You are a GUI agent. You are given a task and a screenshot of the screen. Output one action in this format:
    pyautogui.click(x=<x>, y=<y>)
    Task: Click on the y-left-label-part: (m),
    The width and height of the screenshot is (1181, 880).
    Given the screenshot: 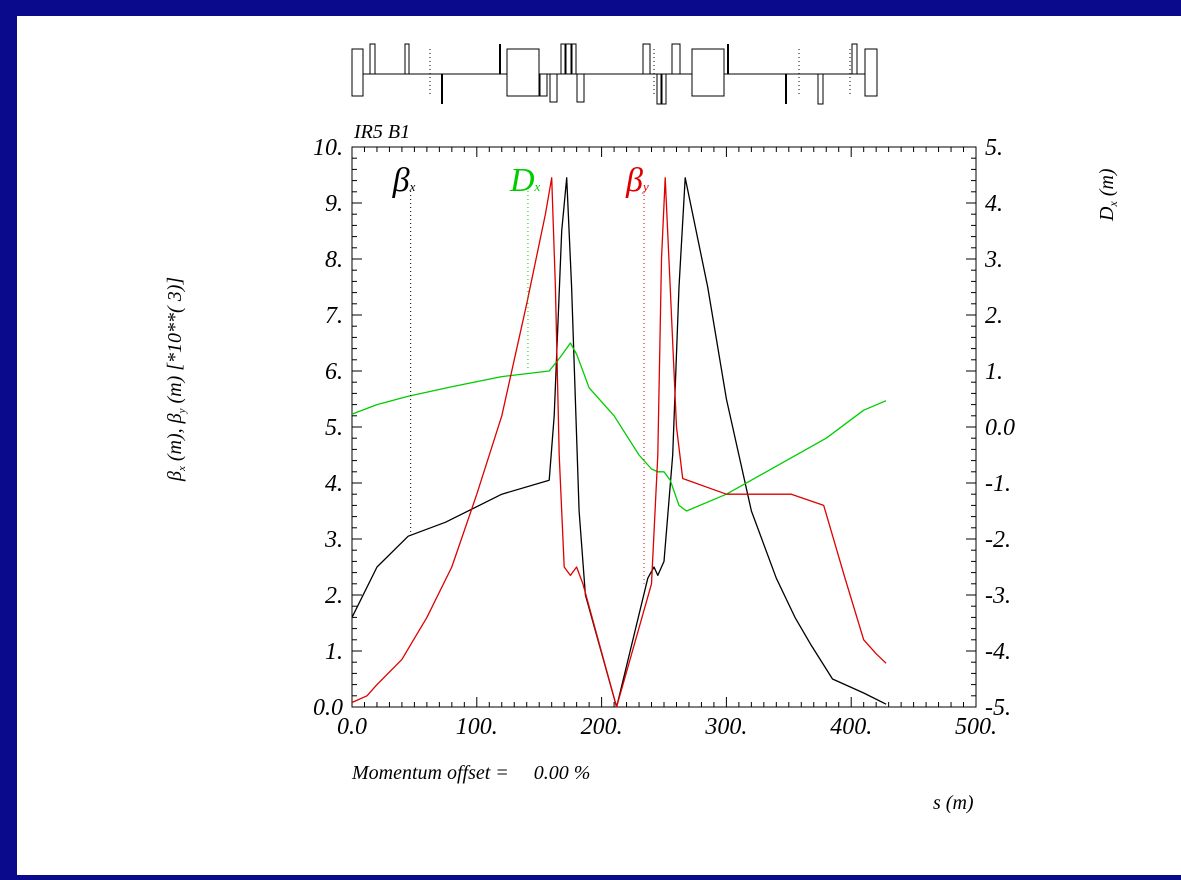 What is the action you would take?
    pyautogui.click(x=175, y=444)
    